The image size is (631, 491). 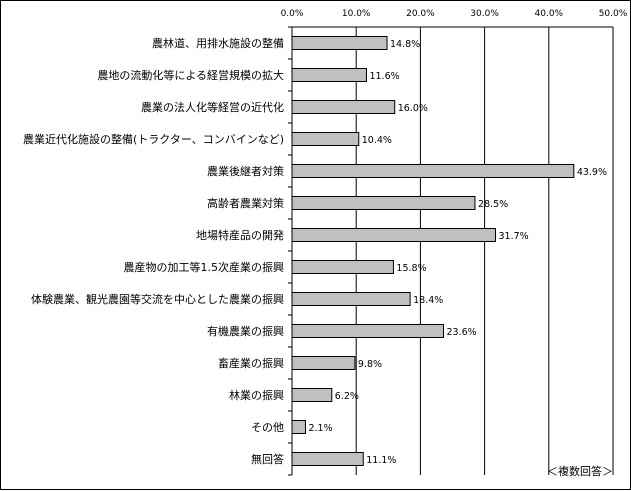 What do you see at coordinates (245, 203) in the screenshot?
I see `category-label: 高齢者農業対策` at bounding box center [245, 203].